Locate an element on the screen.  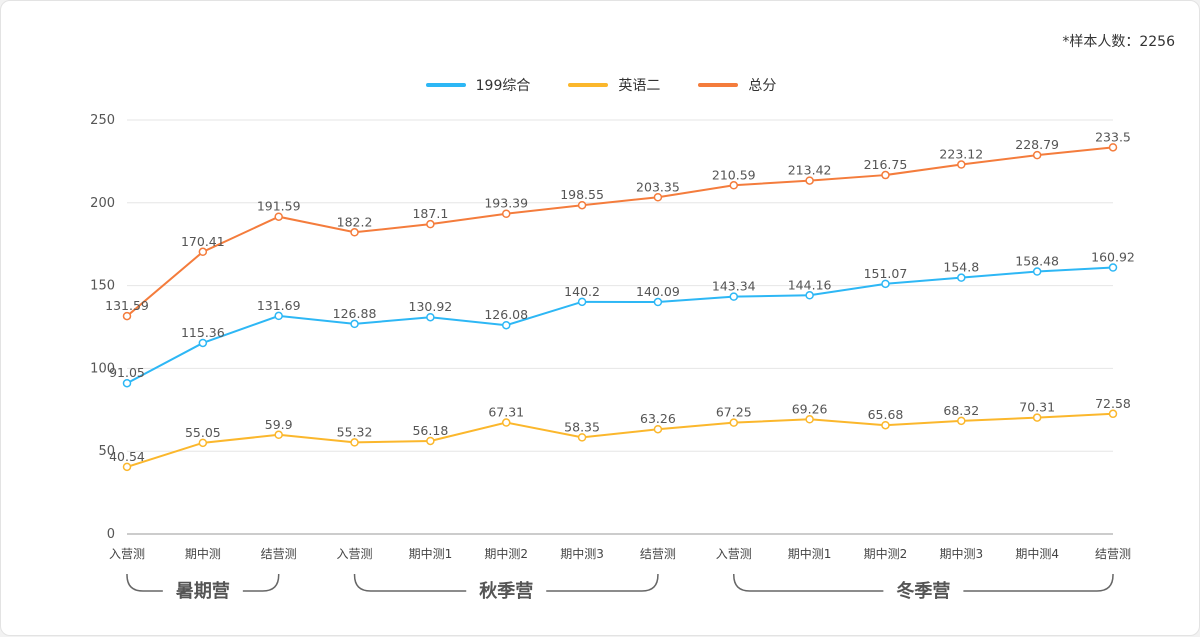
data-label: 131.69 is located at coordinates (279, 305).